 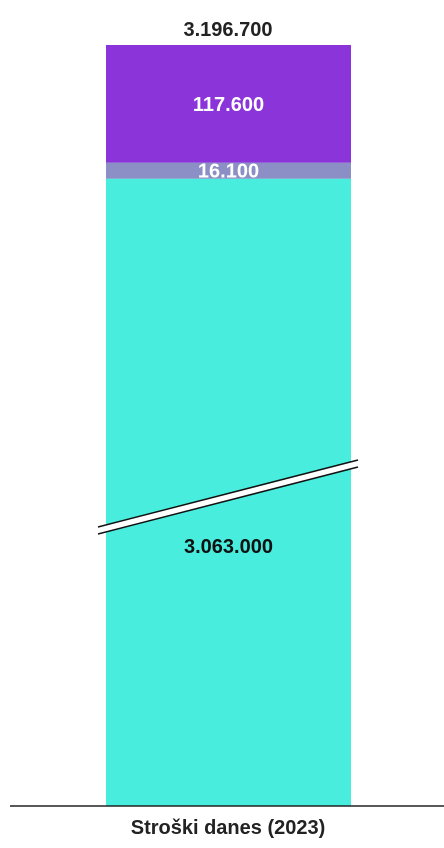 I want to click on data-label-2: 117.600, so click(x=228, y=105).